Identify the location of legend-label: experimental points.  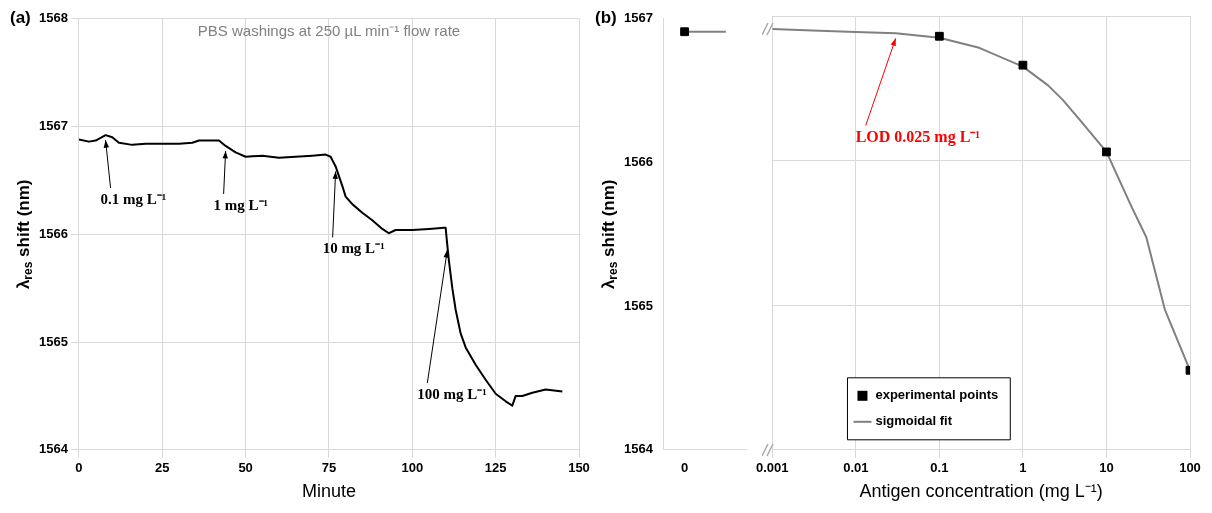
(937, 395).